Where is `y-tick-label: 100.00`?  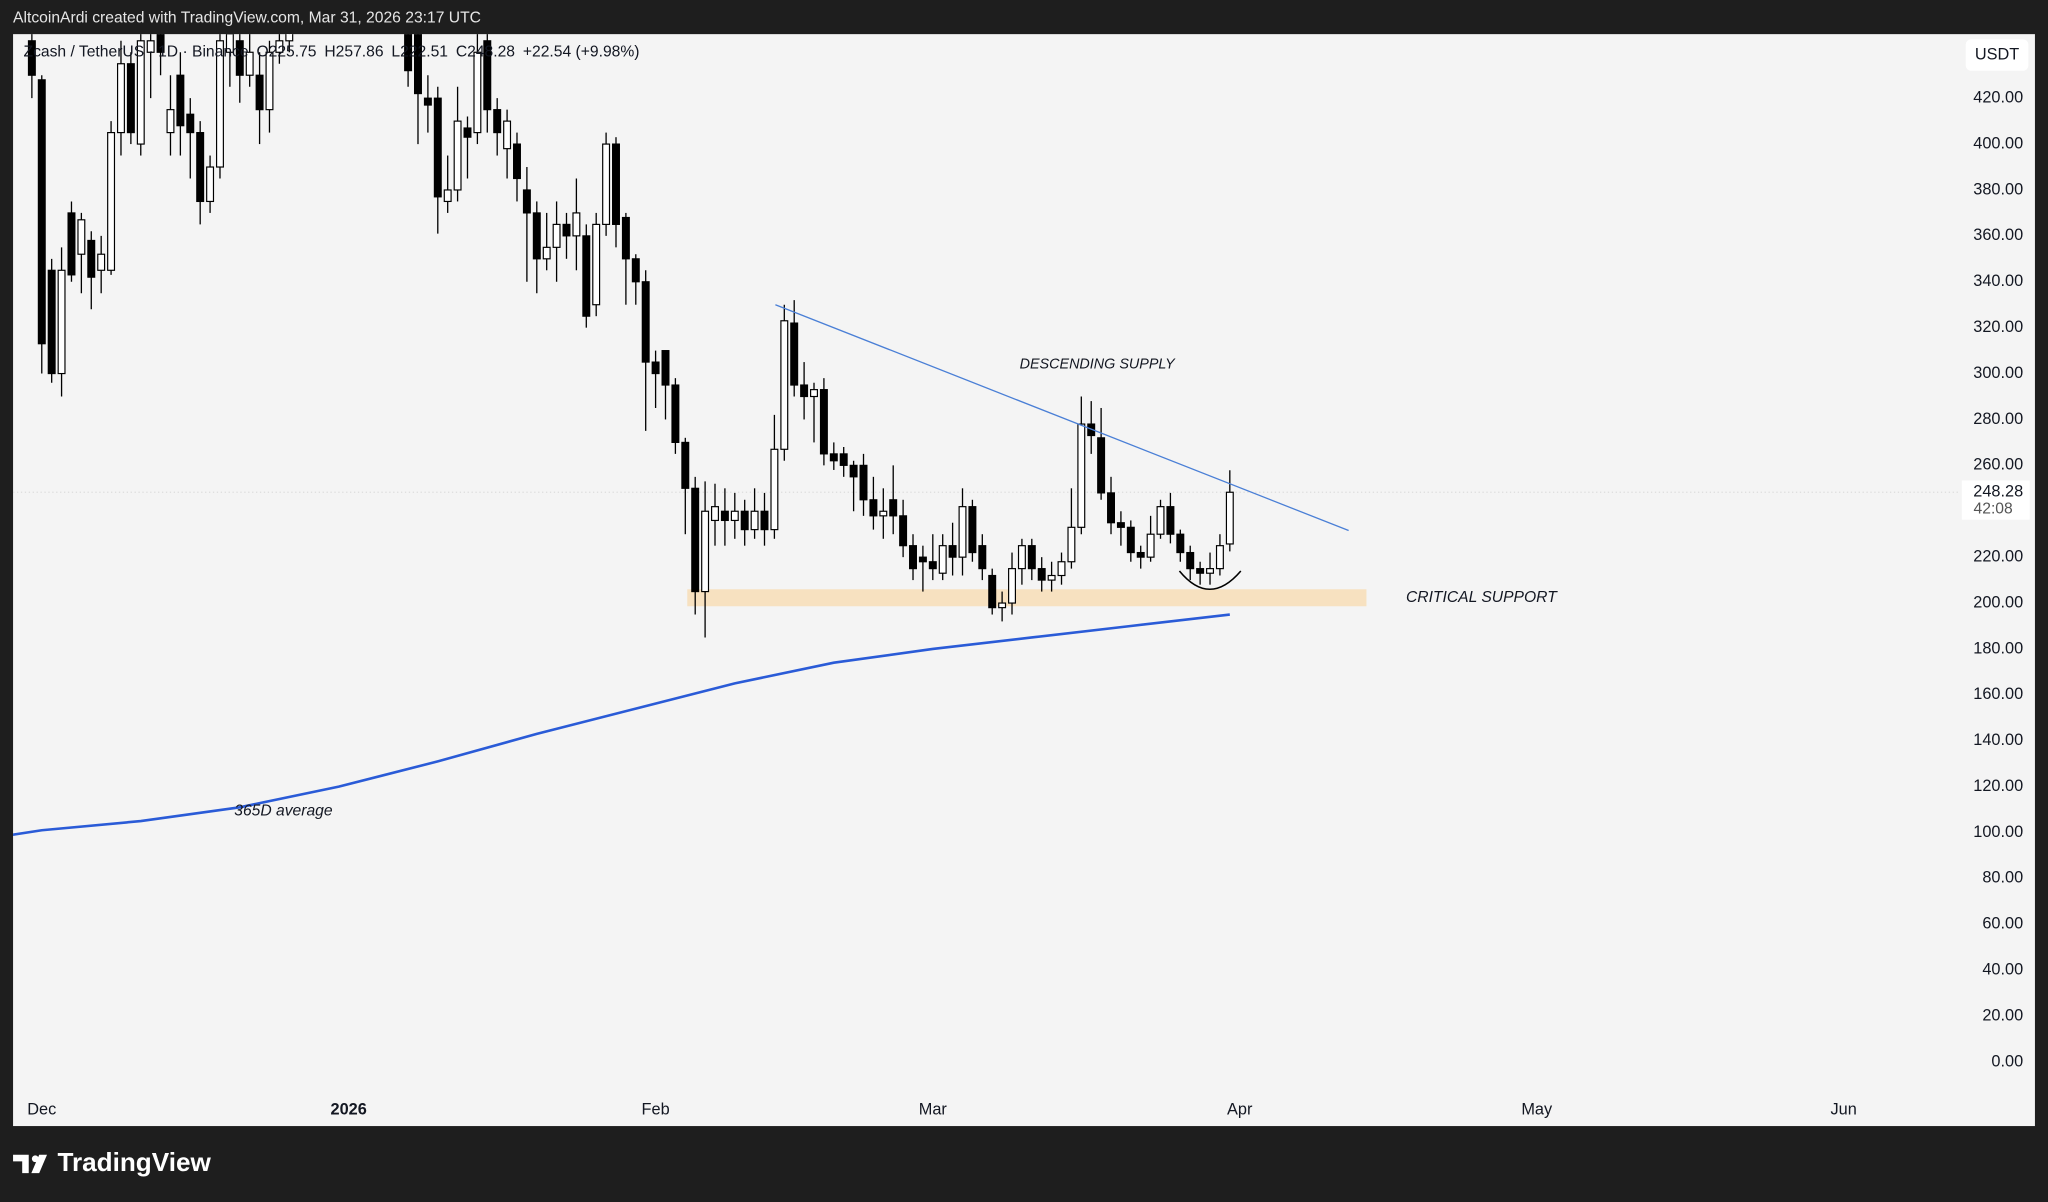
y-tick-label: 100.00 is located at coordinates (1998, 832).